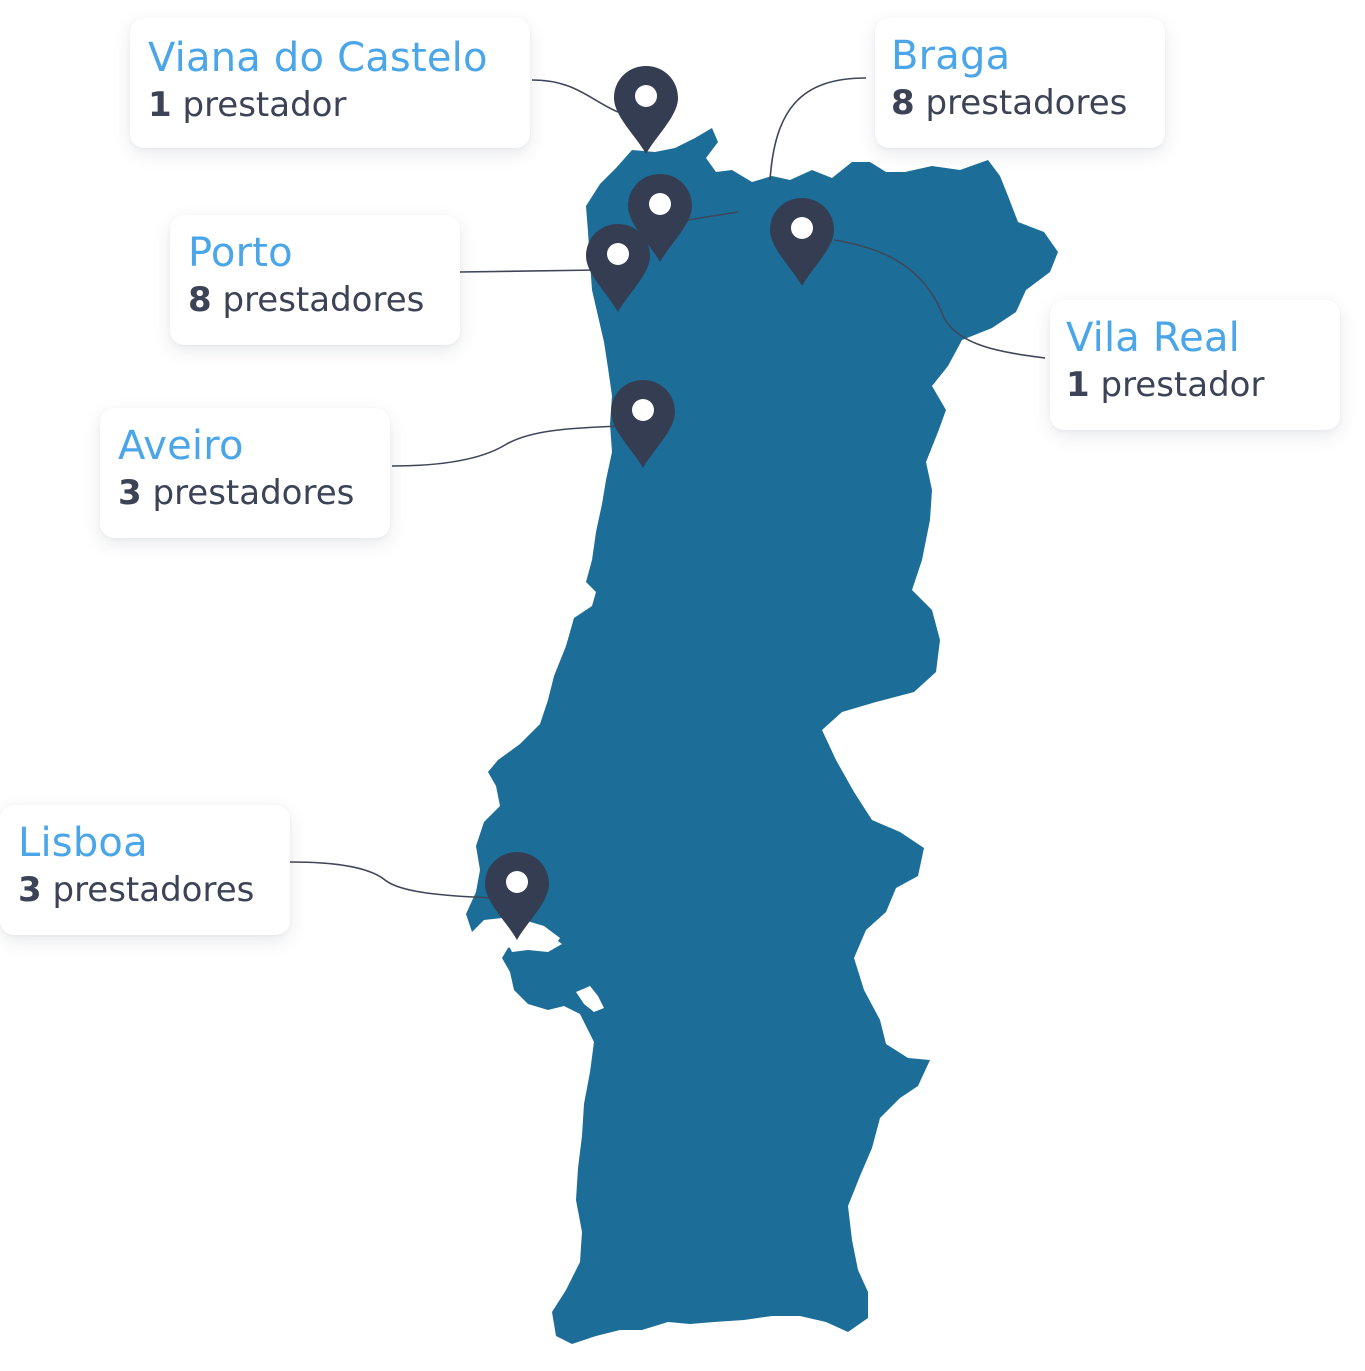 The height and width of the screenshot is (1371, 1365). Describe the element at coordinates (951, 56) in the screenshot. I see `city-name: Braga` at that location.